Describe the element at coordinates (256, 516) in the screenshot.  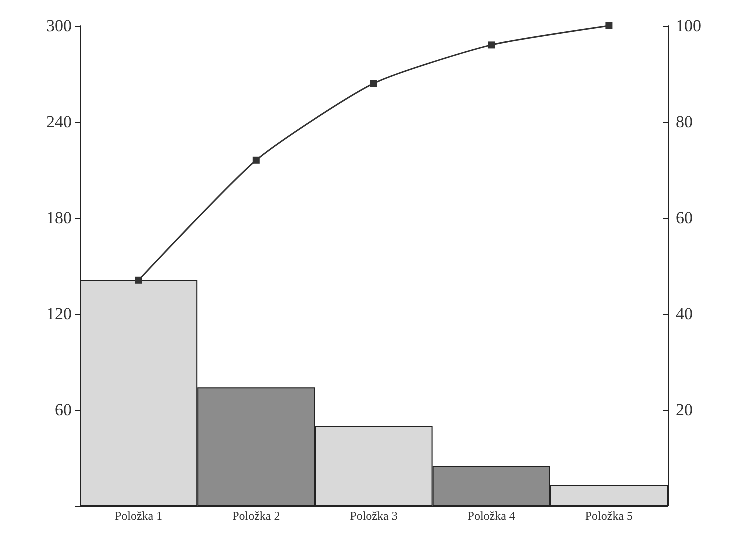
I see `x-tick-label: Položka 2` at that location.